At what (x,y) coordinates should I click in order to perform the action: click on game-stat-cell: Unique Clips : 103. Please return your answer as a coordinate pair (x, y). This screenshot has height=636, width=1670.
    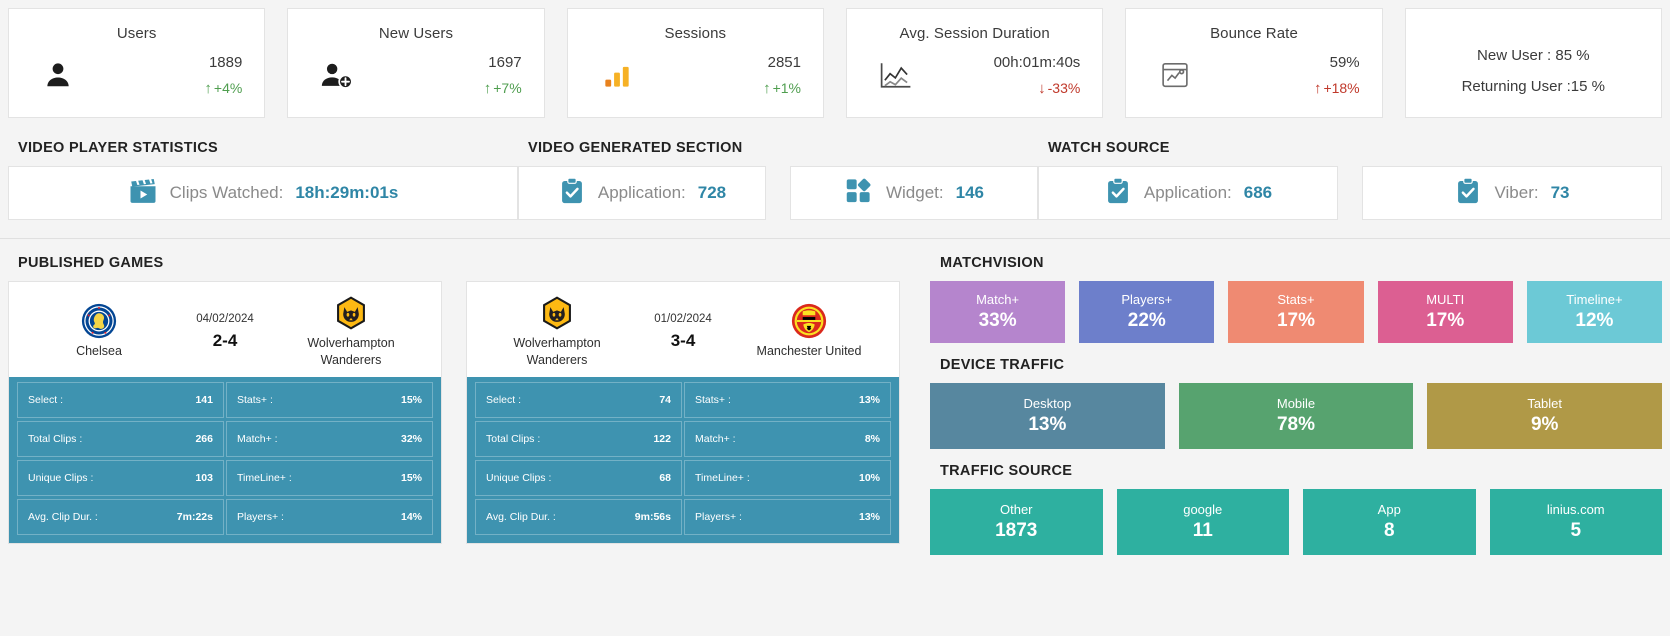
    Looking at the image, I should click on (120, 478).